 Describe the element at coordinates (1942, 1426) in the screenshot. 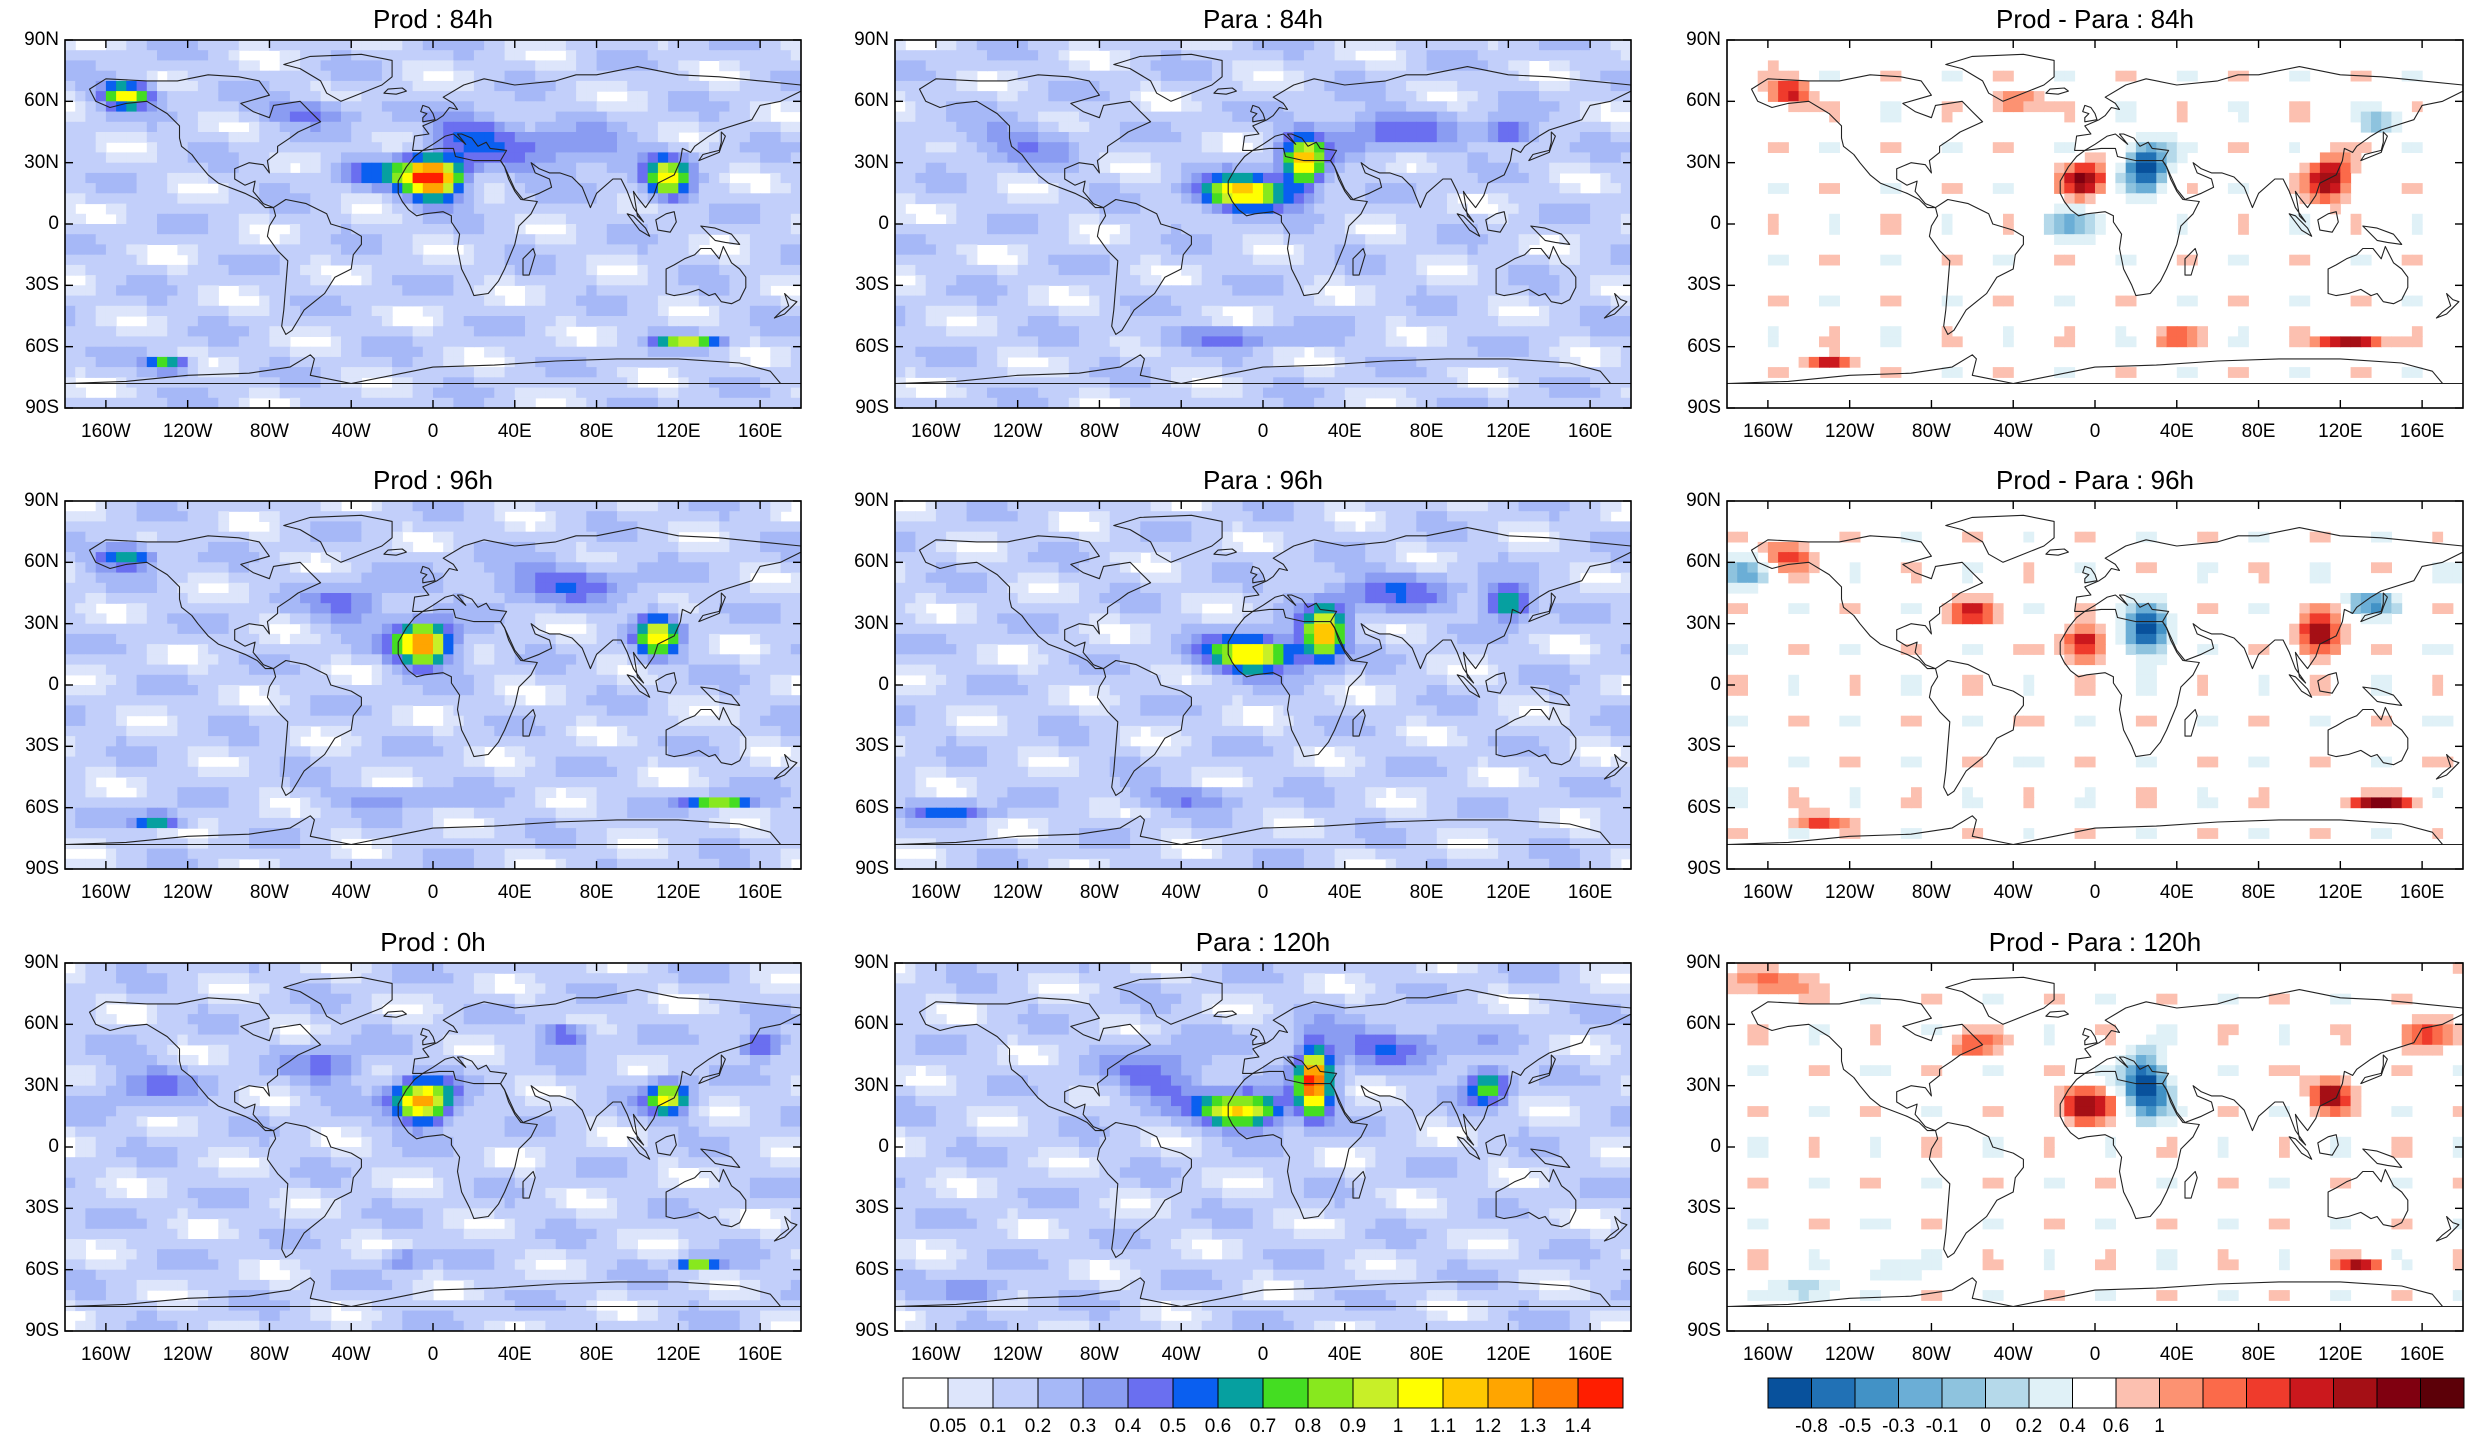

I see `colorbar-label: -0.1` at that location.